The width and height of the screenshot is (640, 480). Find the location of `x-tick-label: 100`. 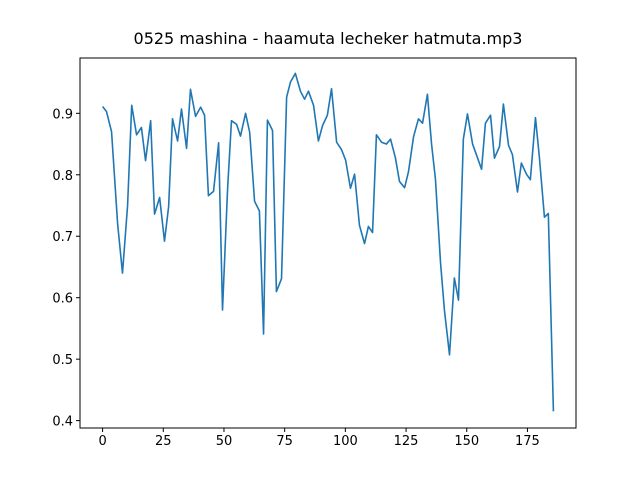

x-tick-label: 100 is located at coordinates (345, 441).